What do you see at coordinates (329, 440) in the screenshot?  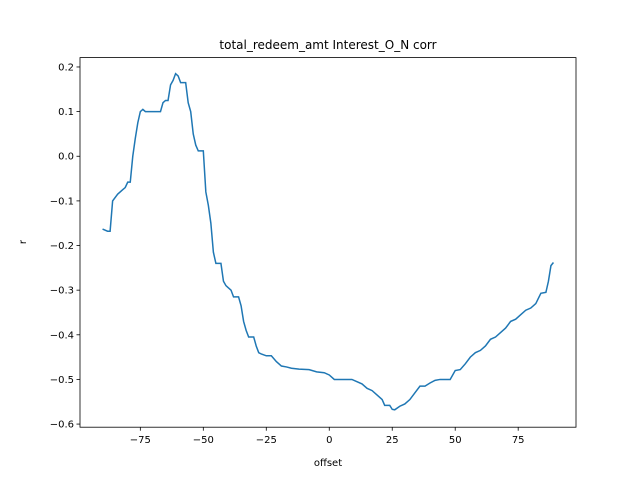 I see `x-tick-label: 0` at bounding box center [329, 440].